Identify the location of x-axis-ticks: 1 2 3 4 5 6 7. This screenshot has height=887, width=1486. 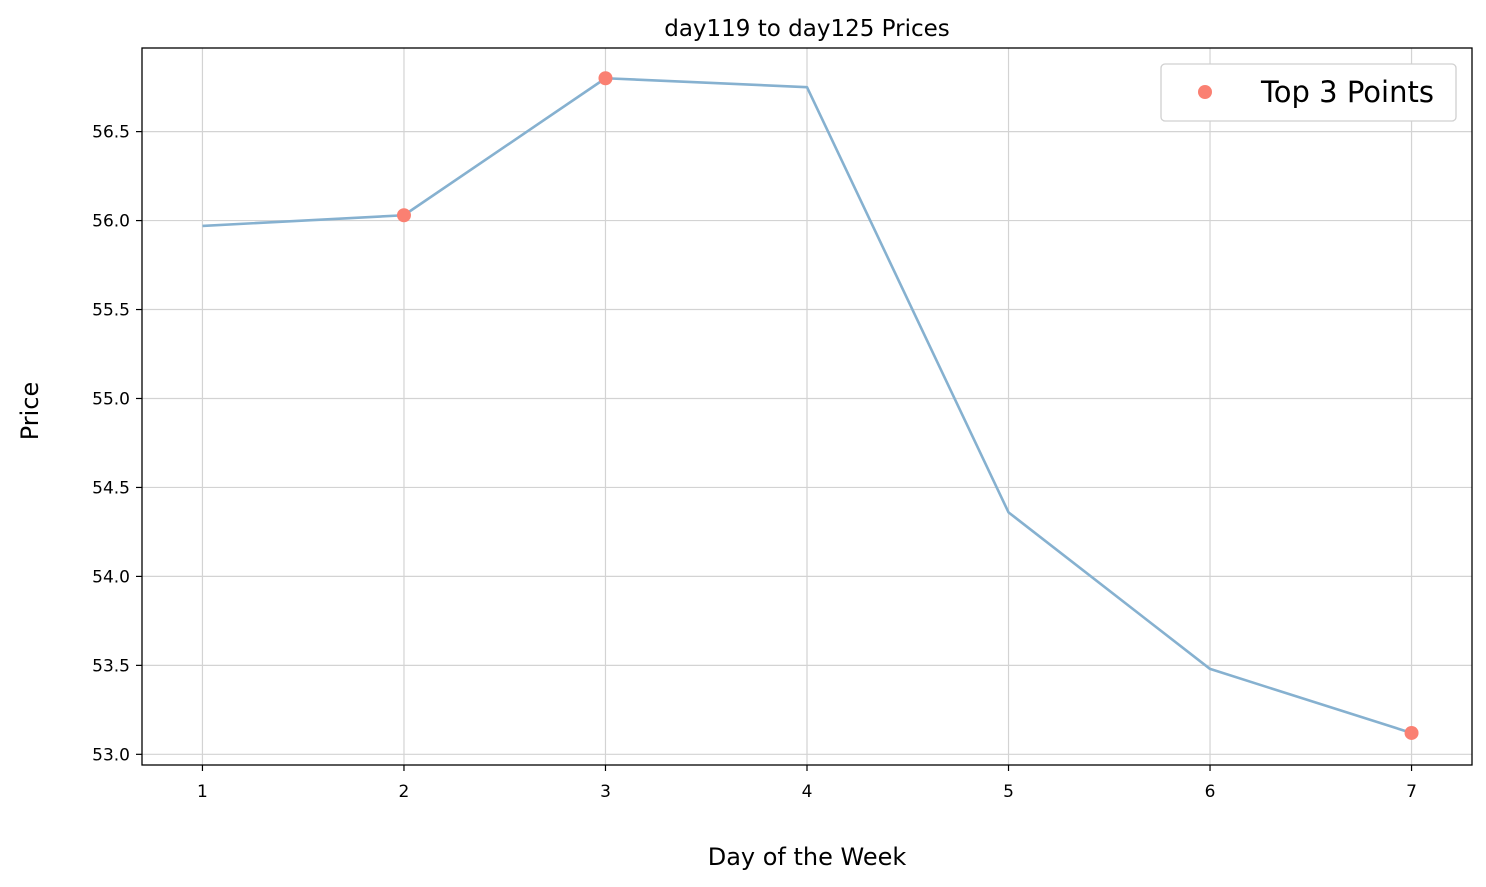
(807, 783).